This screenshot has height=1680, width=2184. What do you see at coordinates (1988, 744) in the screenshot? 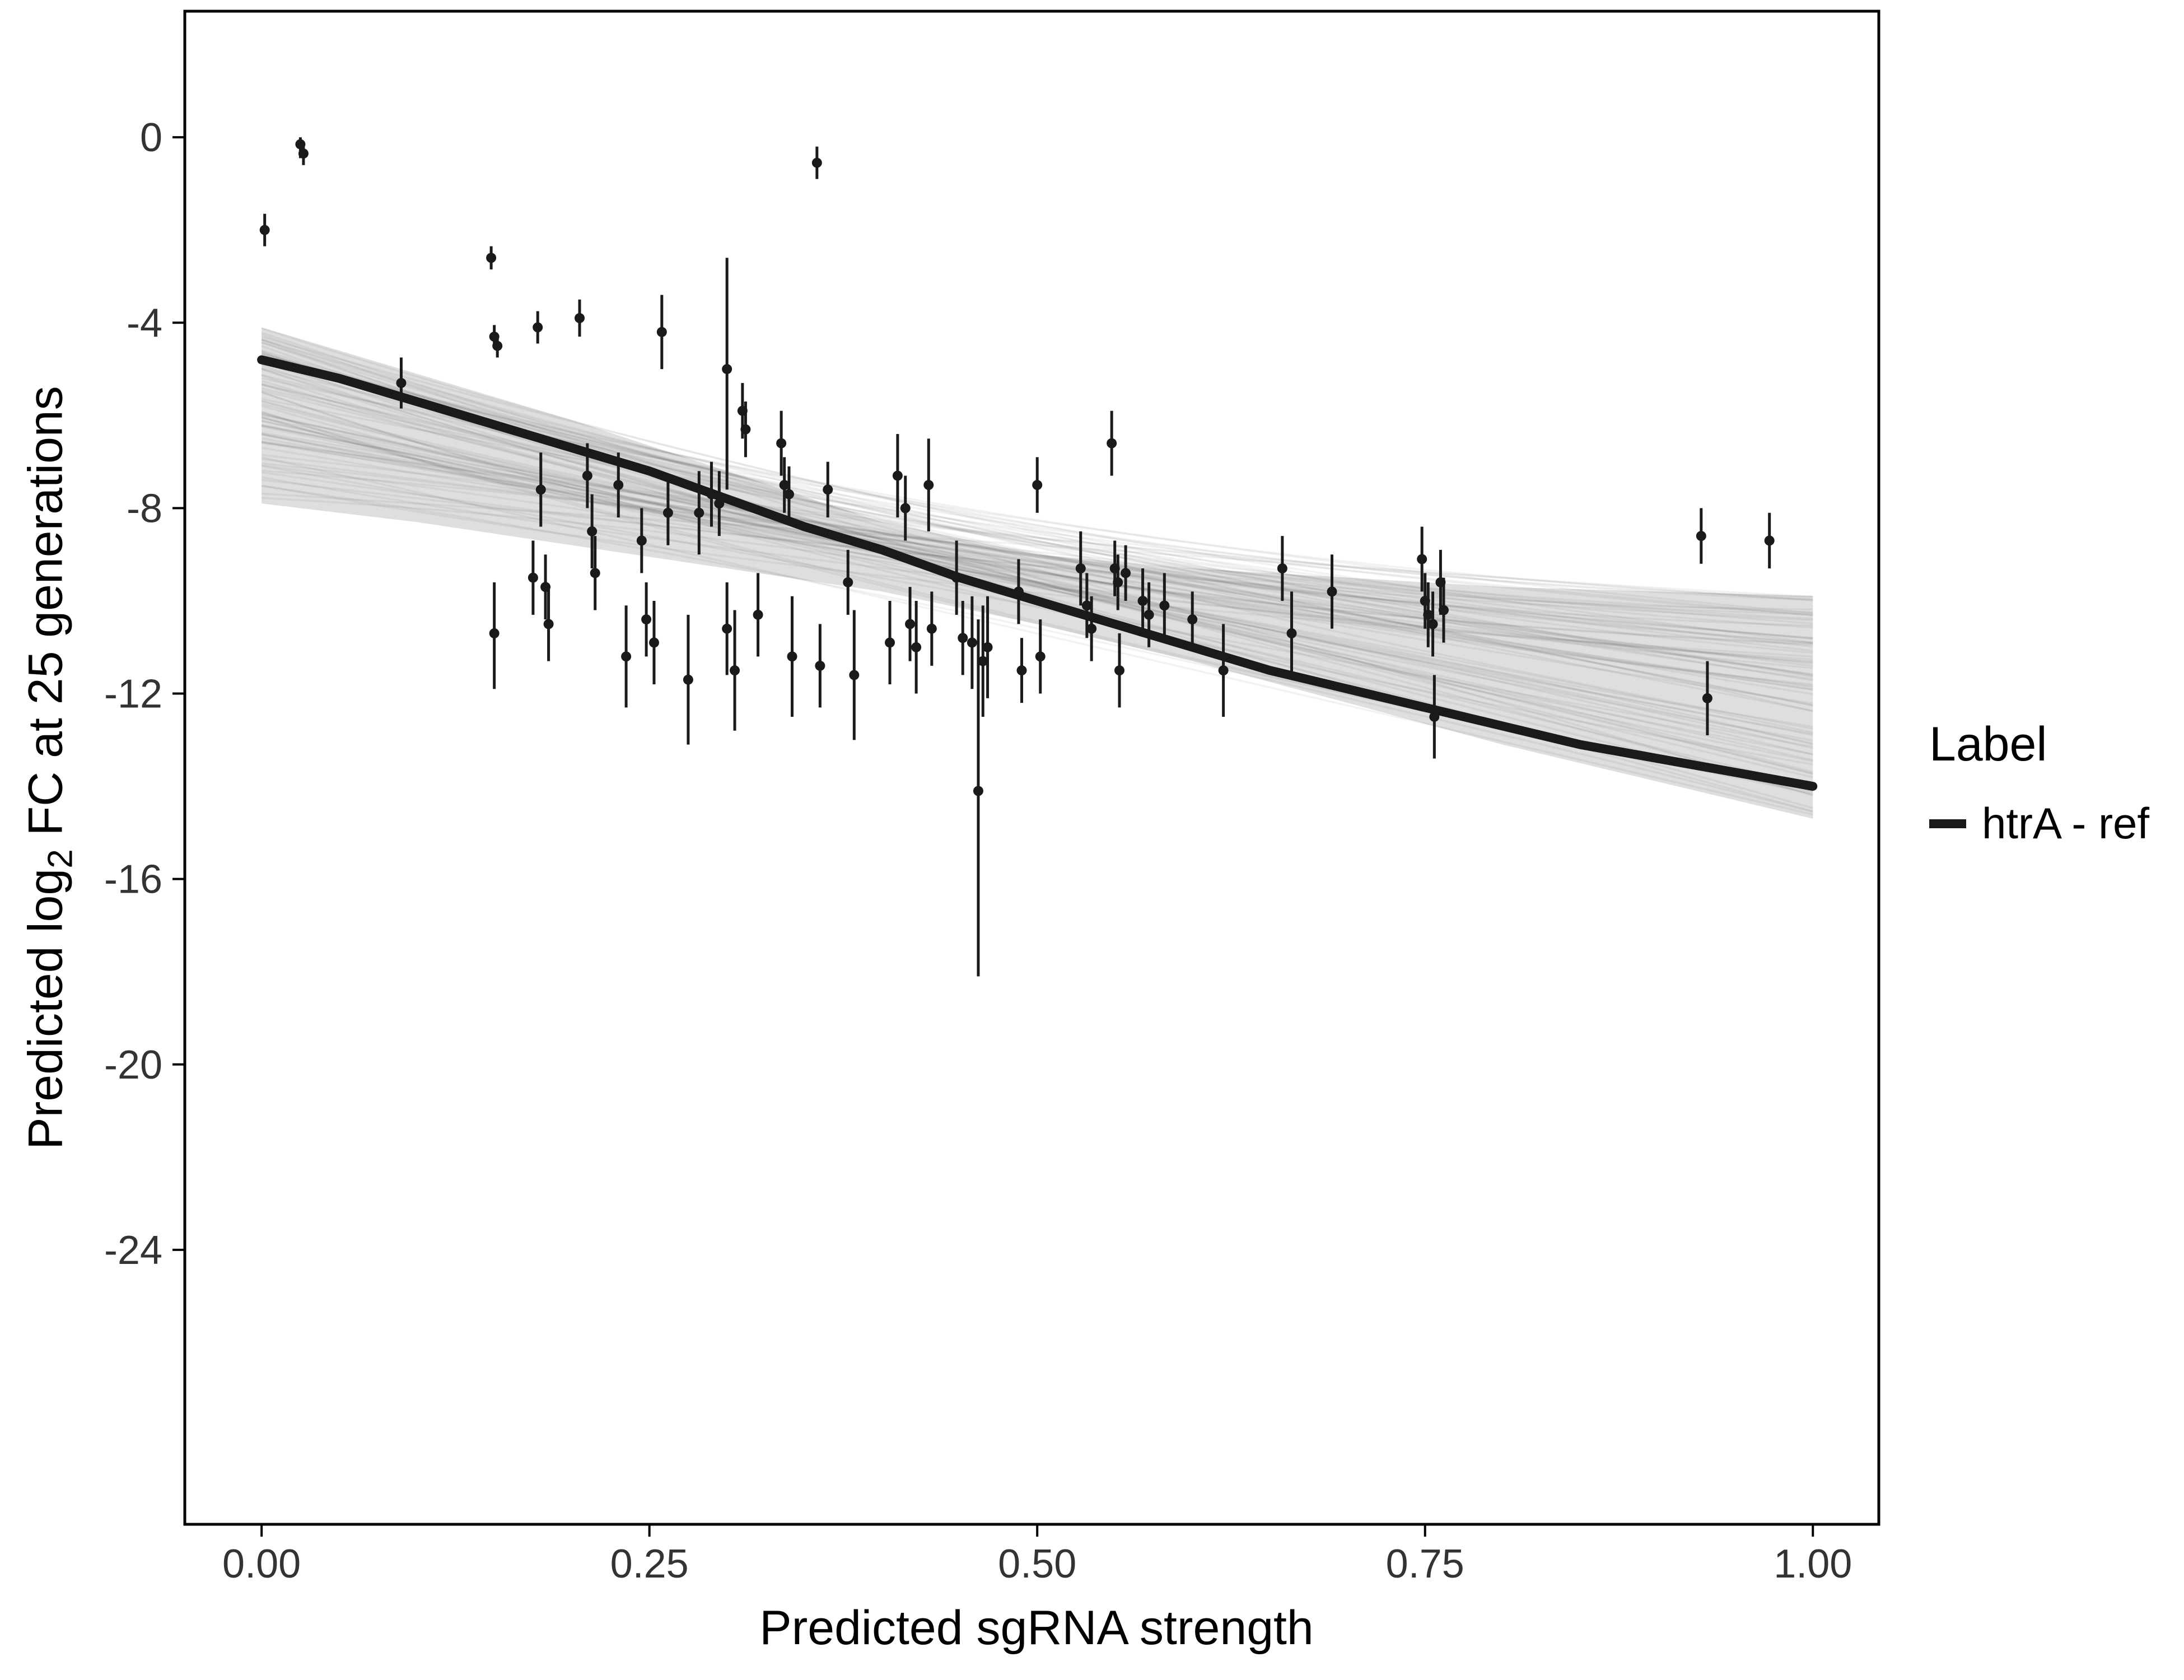
I see `legend-title: Label` at bounding box center [1988, 744].